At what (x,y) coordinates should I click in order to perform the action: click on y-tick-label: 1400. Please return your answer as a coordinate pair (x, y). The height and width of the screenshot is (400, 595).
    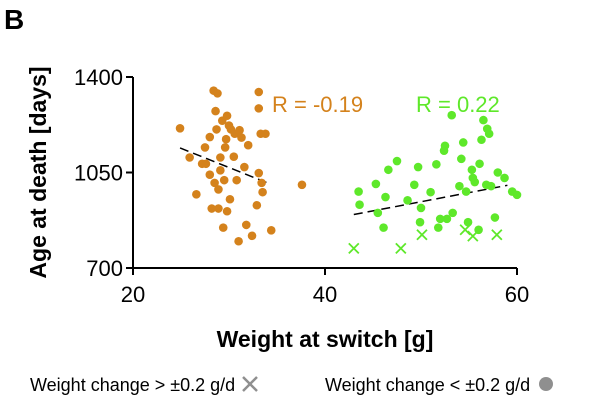
    Looking at the image, I should click on (98, 77).